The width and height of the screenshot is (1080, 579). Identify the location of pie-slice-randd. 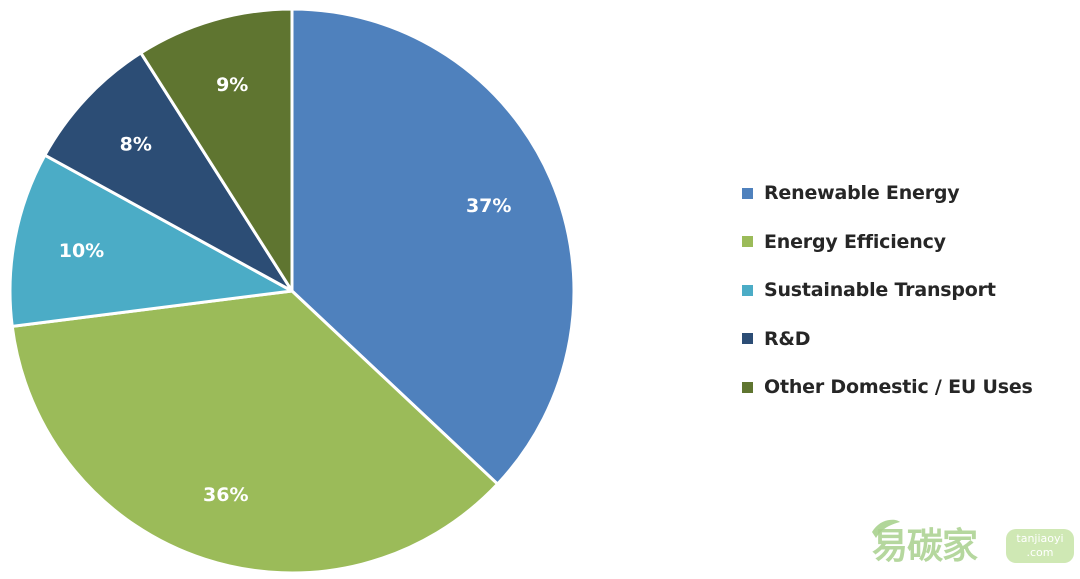
(168, 172).